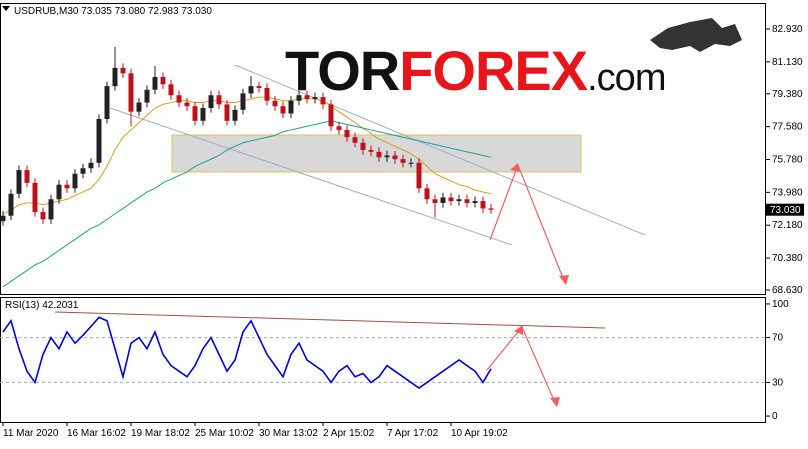 Image resolution: width=808 pixels, height=449 pixels. Describe the element at coordinates (493, 70) in the screenshot. I see `logo-part: FOREX` at that location.